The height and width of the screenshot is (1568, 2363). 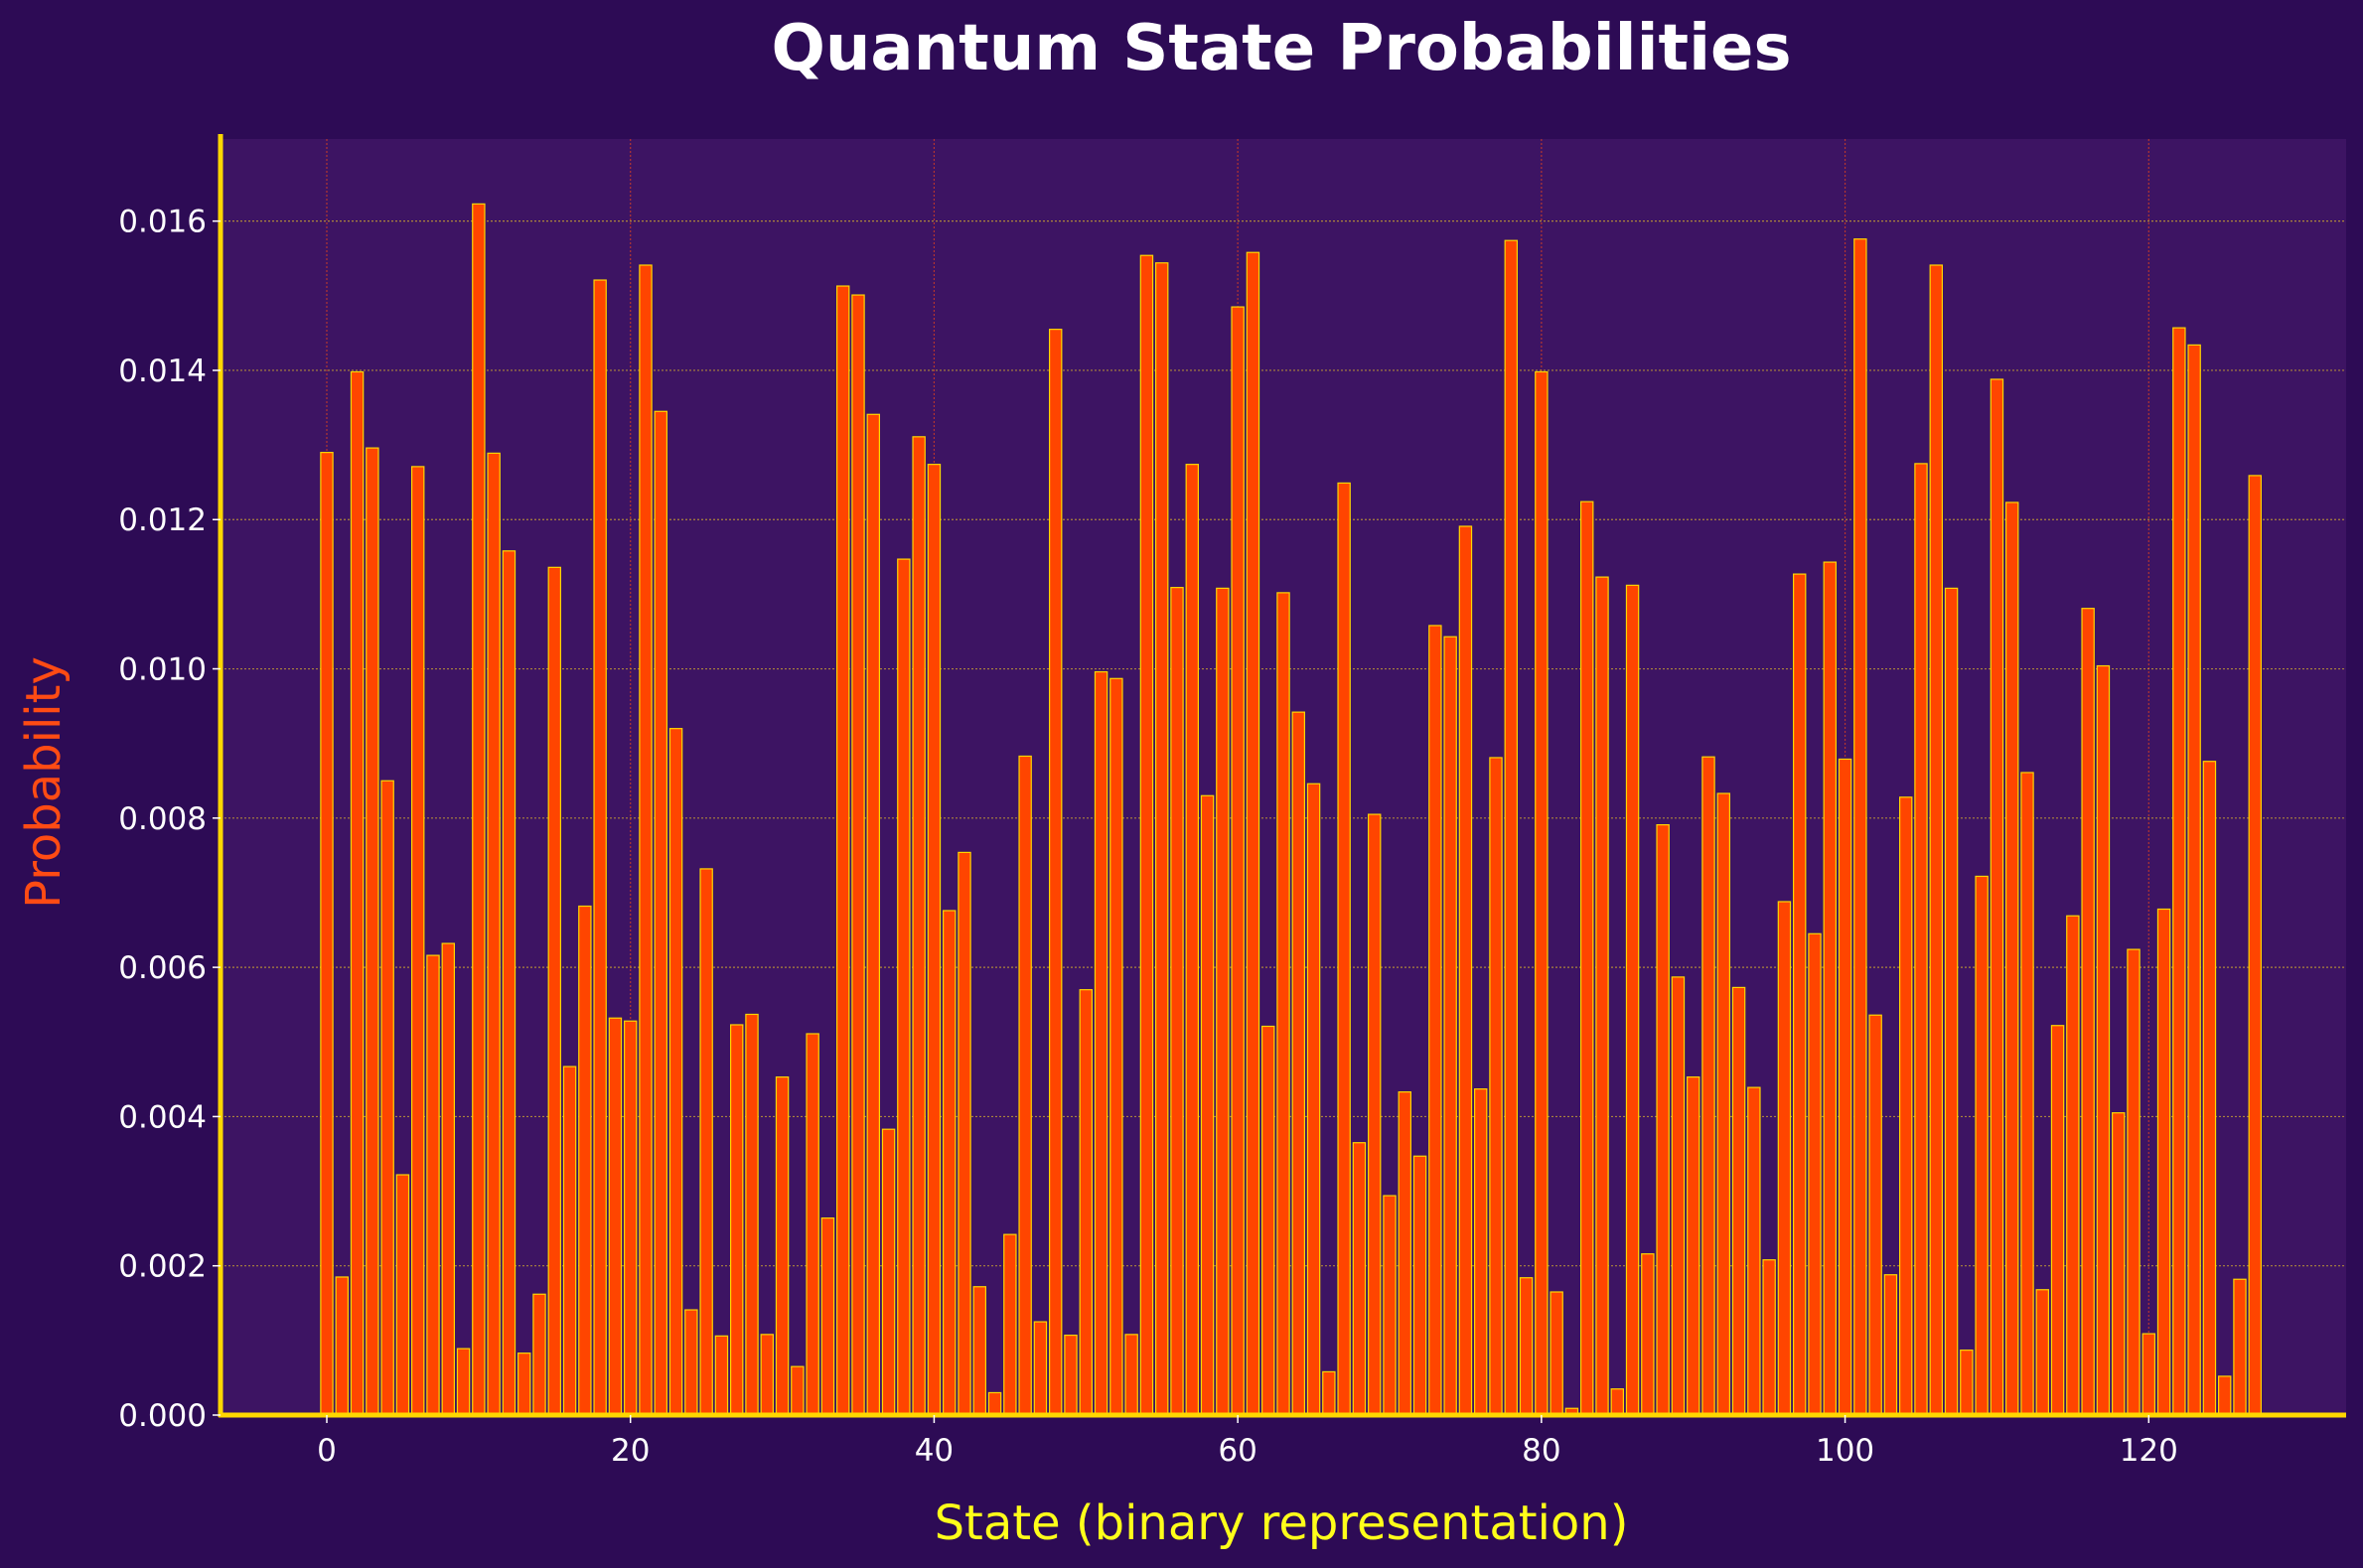 What do you see at coordinates (1281, 48) in the screenshot?
I see `chart-title: Quantum State Probabilities` at bounding box center [1281, 48].